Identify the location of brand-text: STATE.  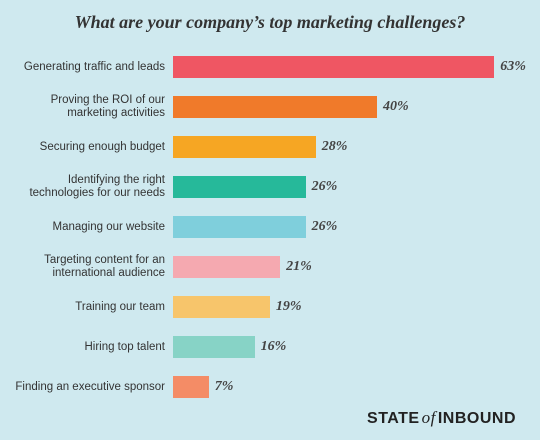
(393, 418).